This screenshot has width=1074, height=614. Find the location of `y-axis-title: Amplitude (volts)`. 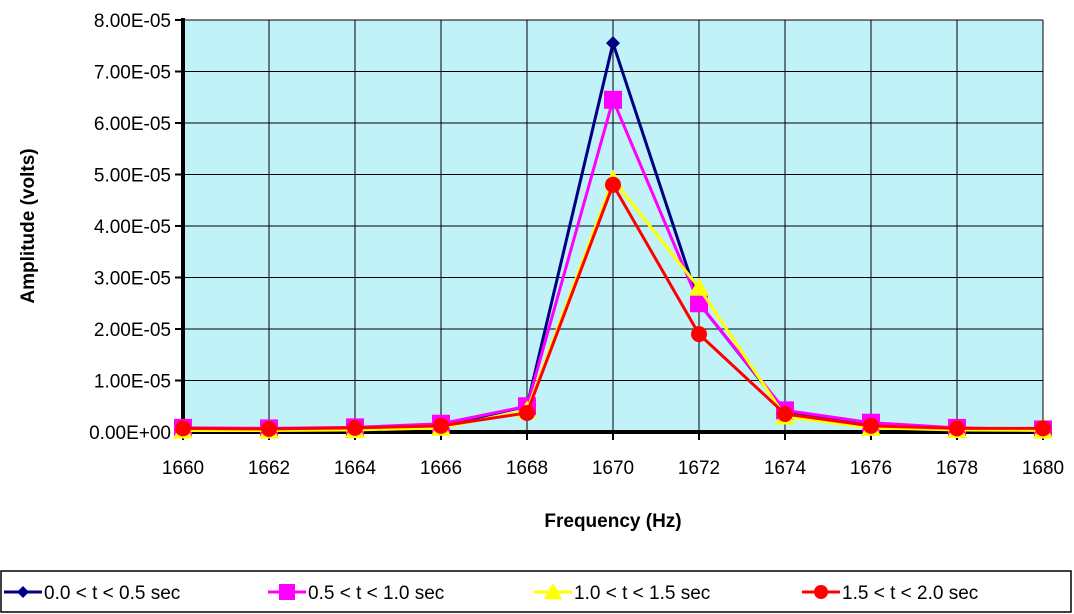

y-axis-title: Amplitude (volts) is located at coordinates (28, 225).